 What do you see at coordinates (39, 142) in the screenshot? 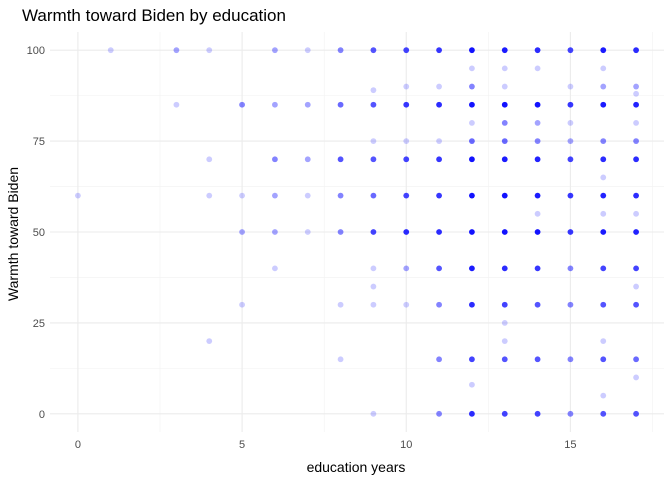
I see `y-tick-label: 75` at bounding box center [39, 142].